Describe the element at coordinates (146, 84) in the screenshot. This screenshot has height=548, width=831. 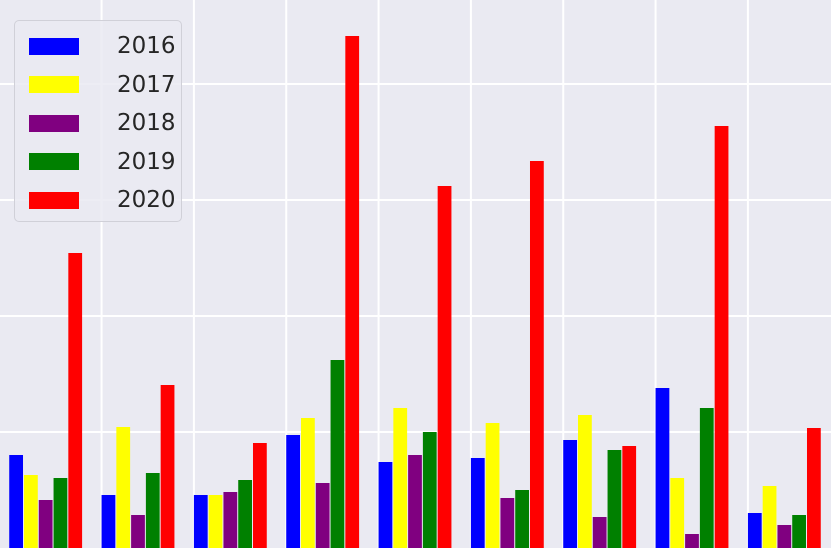
I see `legend-label-2017: 2017` at that location.